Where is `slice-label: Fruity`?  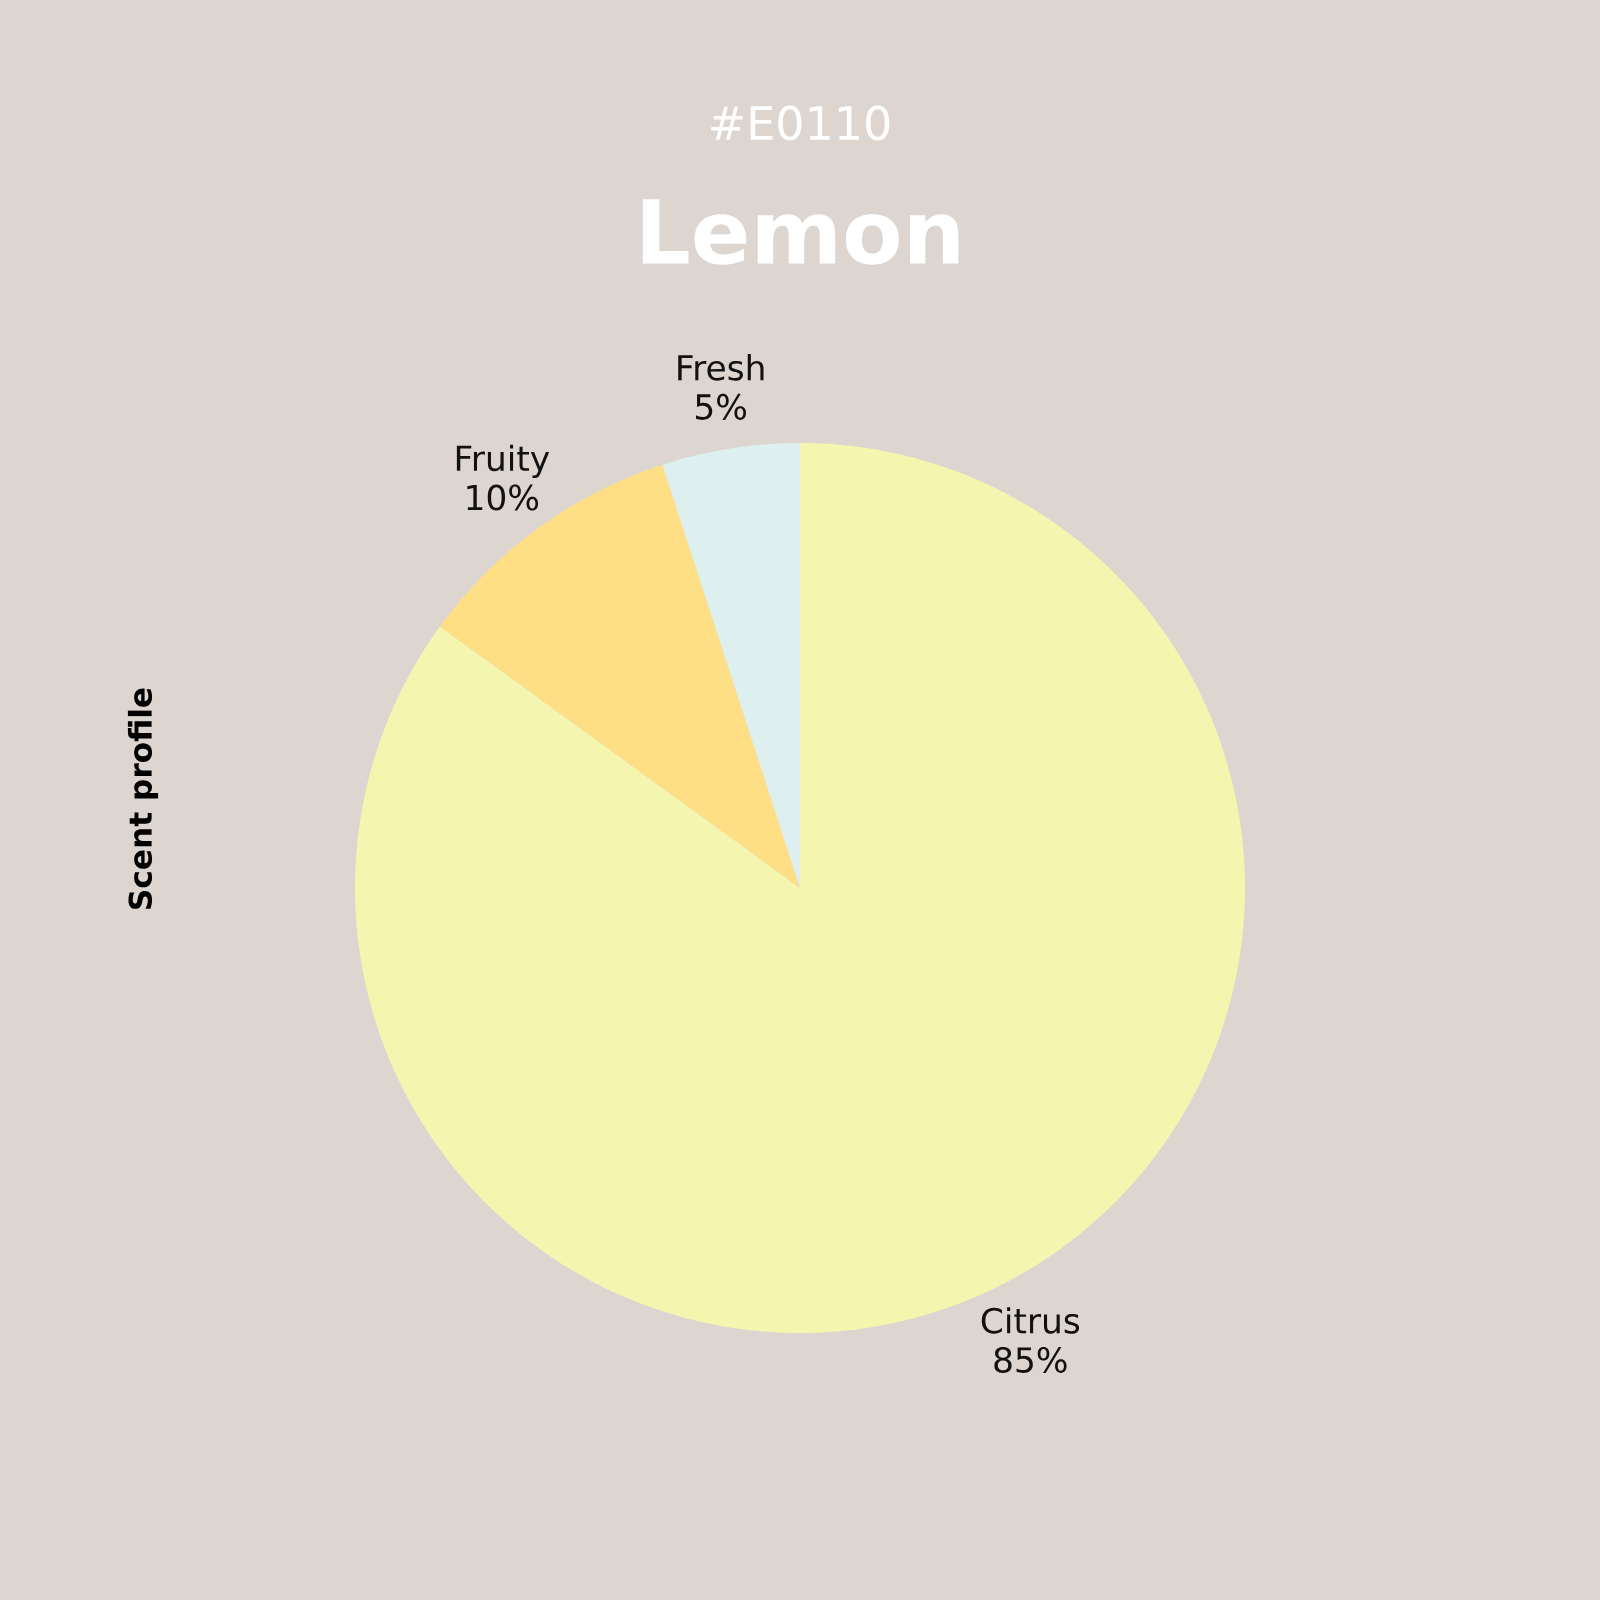
slice-label: Fruity is located at coordinates (503, 461).